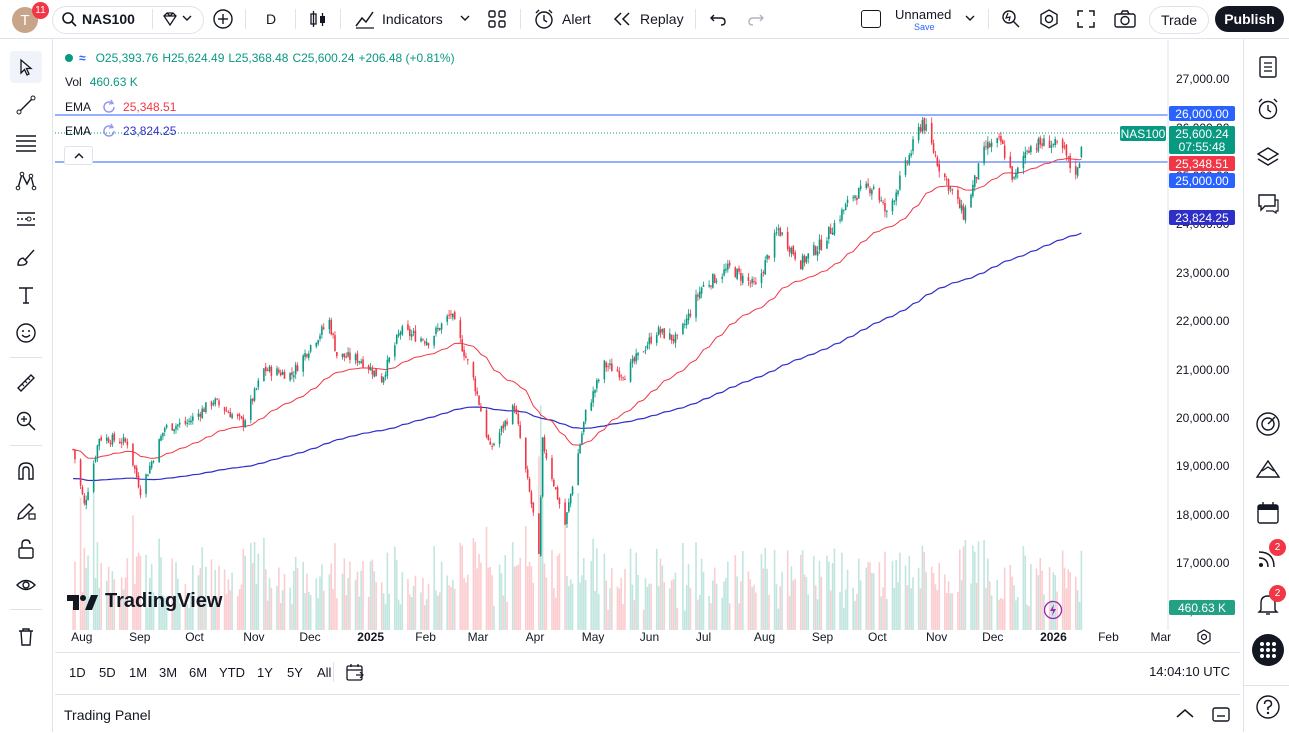 This screenshot has height=733, width=1289. I want to click on undo-icon, so click(718, 19).